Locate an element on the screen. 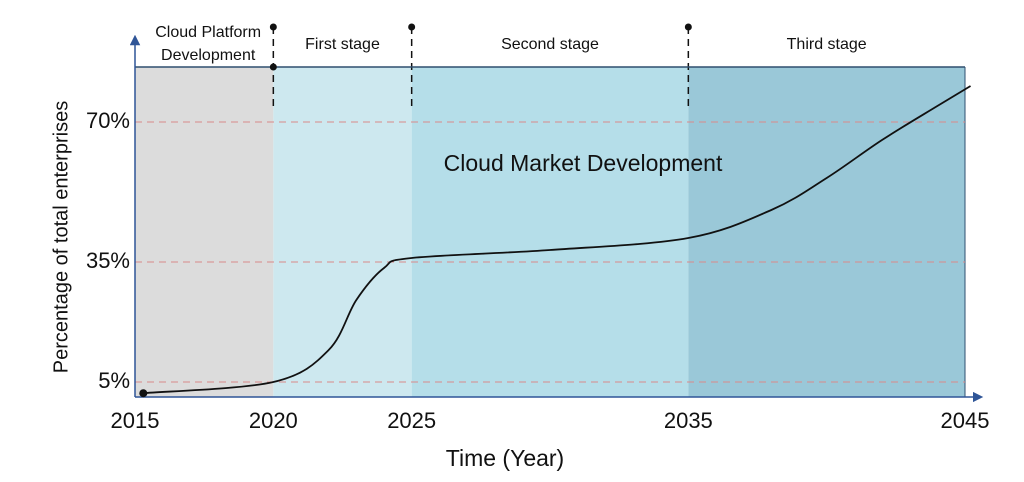  x-tick-label: 2035 is located at coordinates (688, 420).